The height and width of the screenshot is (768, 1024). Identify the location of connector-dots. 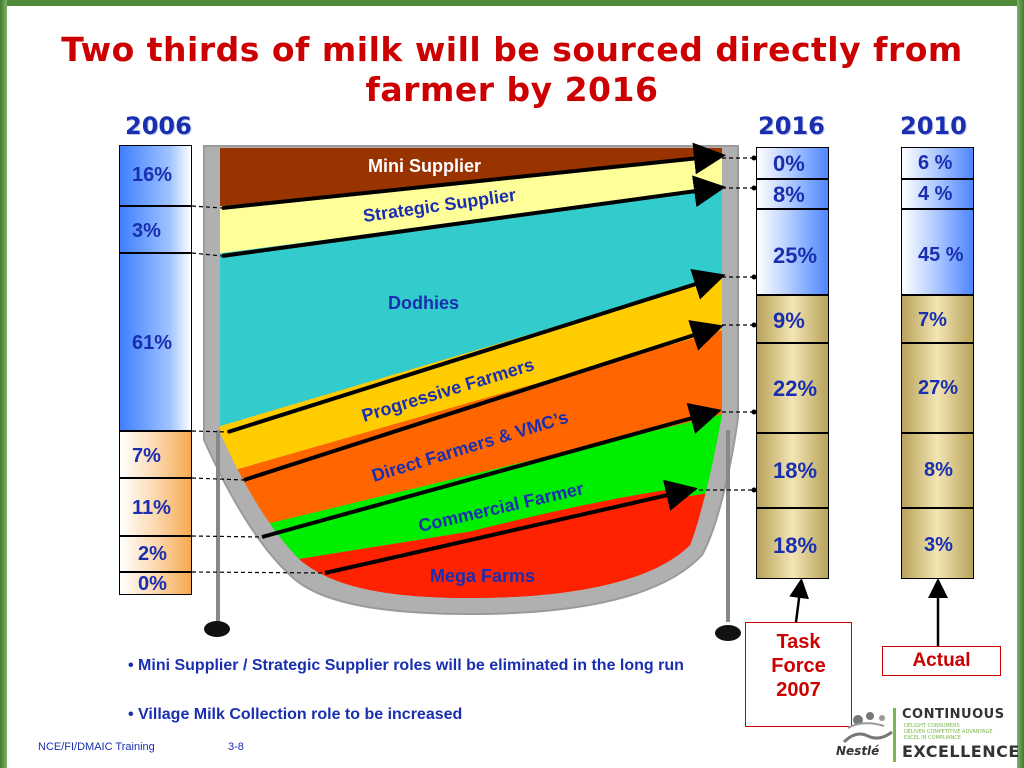
(754, 324).